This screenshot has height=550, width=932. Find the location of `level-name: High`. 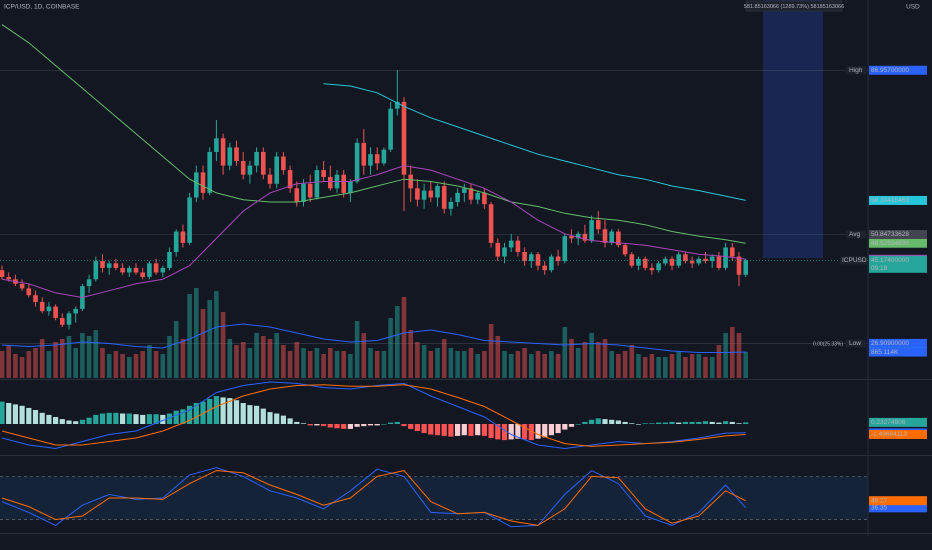

level-name: High is located at coordinates (856, 70).